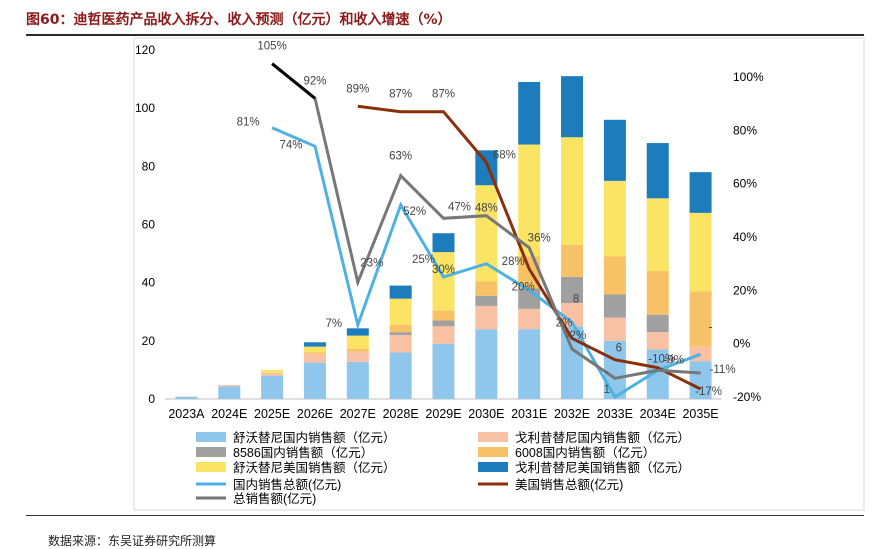  What do you see at coordinates (513, 262) in the screenshot?
I see `data-label: 28%` at bounding box center [513, 262].